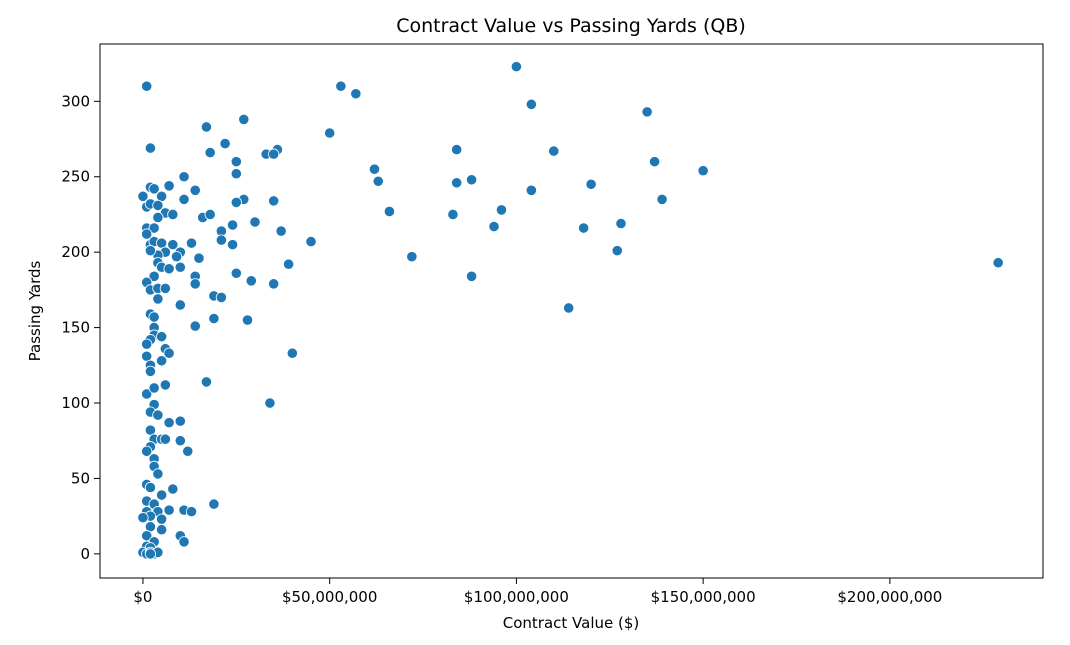  Describe the element at coordinates (75, 403) in the screenshot. I see `y-tick-label: 100` at that location.